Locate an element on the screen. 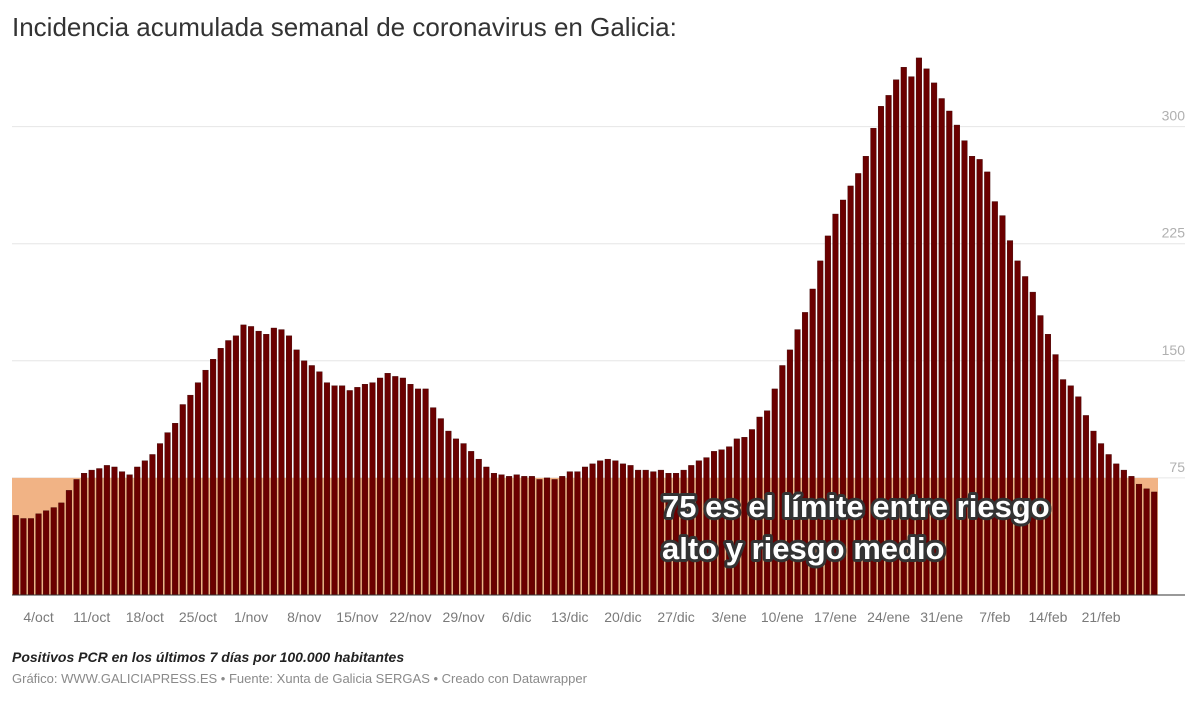 The image size is (1199, 709). x-tick-label: 18/oct is located at coordinates (145, 617).